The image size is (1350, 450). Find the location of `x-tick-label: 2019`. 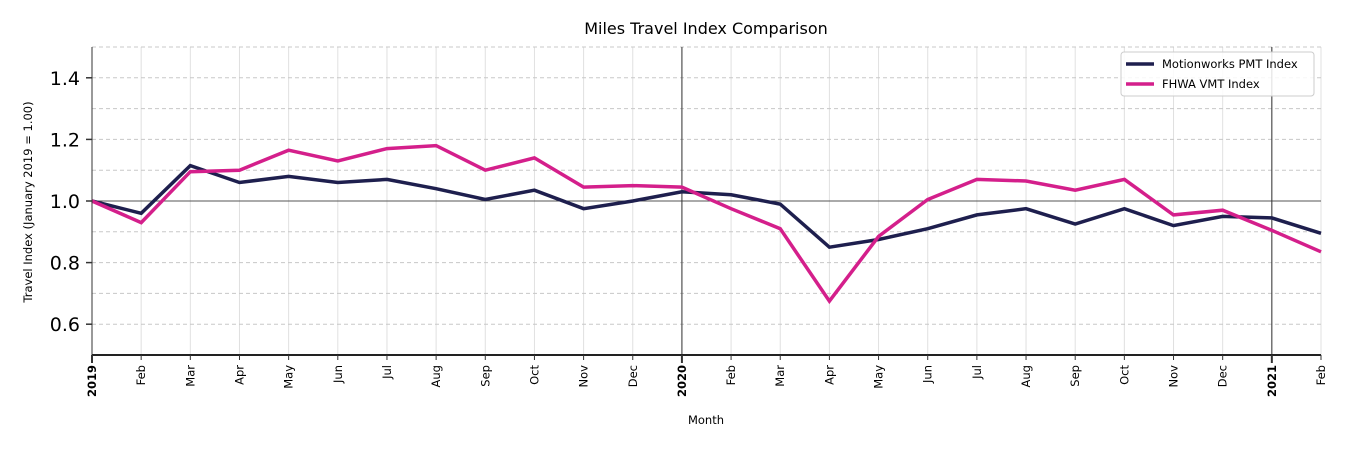

x-tick-label: 2019 is located at coordinates (92, 381).